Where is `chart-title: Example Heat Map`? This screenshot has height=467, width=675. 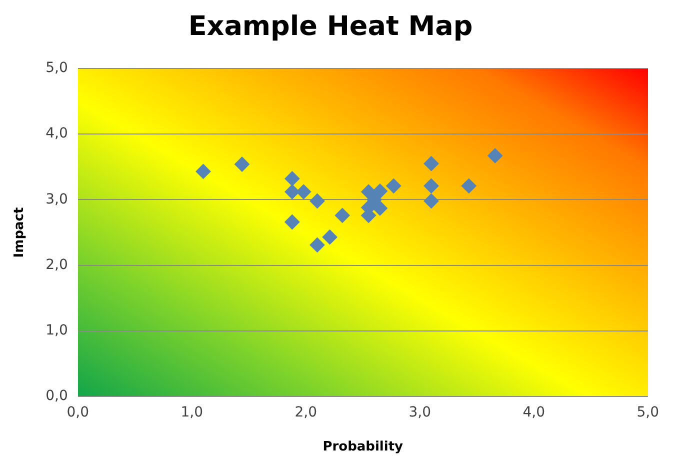
chart-title: Example Heat Map is located at coordinates (330, 26).